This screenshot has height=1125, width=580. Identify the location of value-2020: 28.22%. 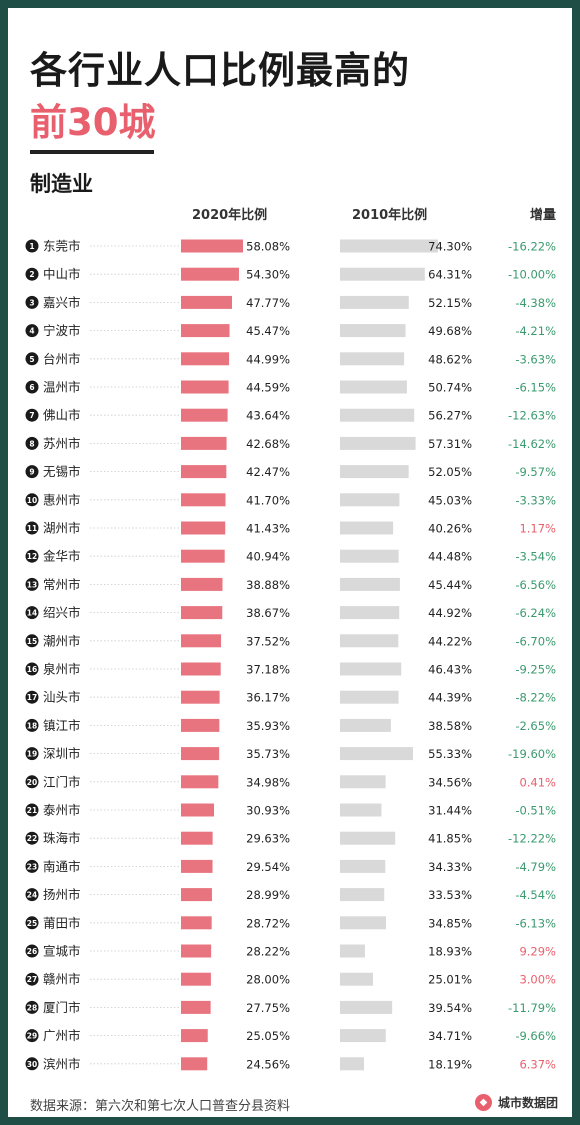
(268, 952).